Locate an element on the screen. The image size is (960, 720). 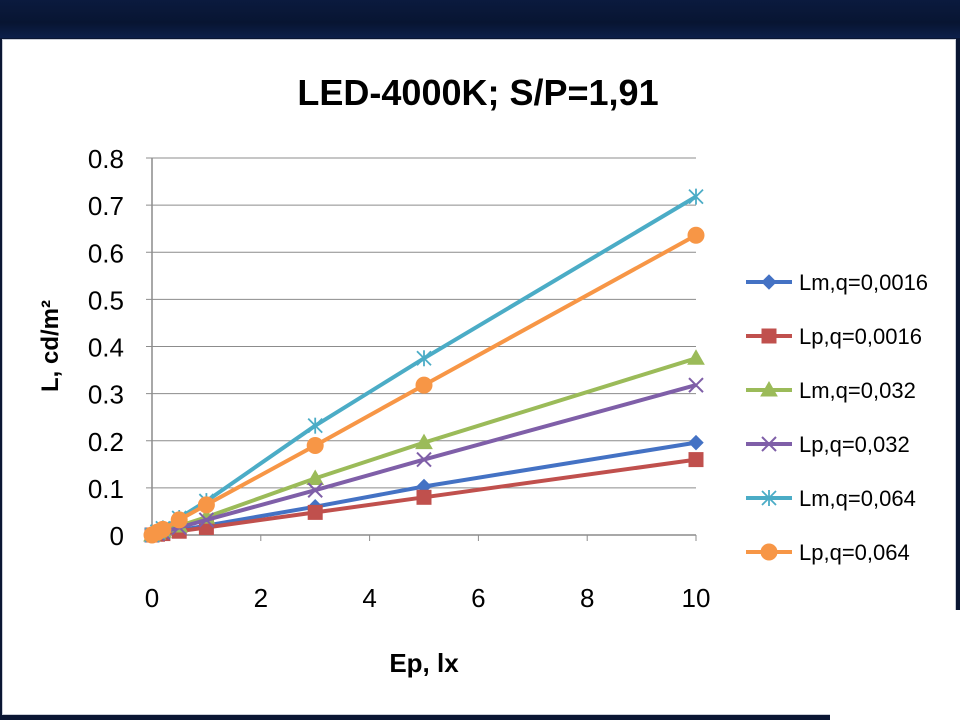
legend-item-6: Lp,q=0,064 is located at coordinates (828, 552).